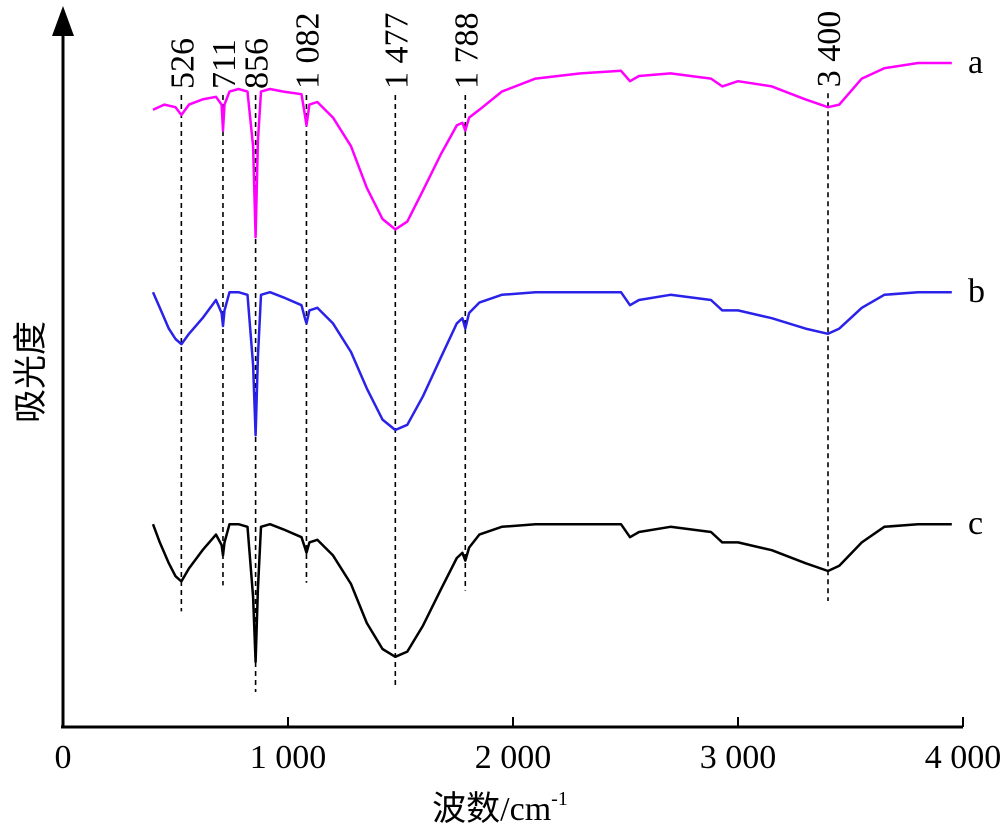 Image resolution: width=1000 pixels, height=833 pixels. Describe the element at coordinates (975, 62) in the screenshot. I see `series-label-a: a` at that location.